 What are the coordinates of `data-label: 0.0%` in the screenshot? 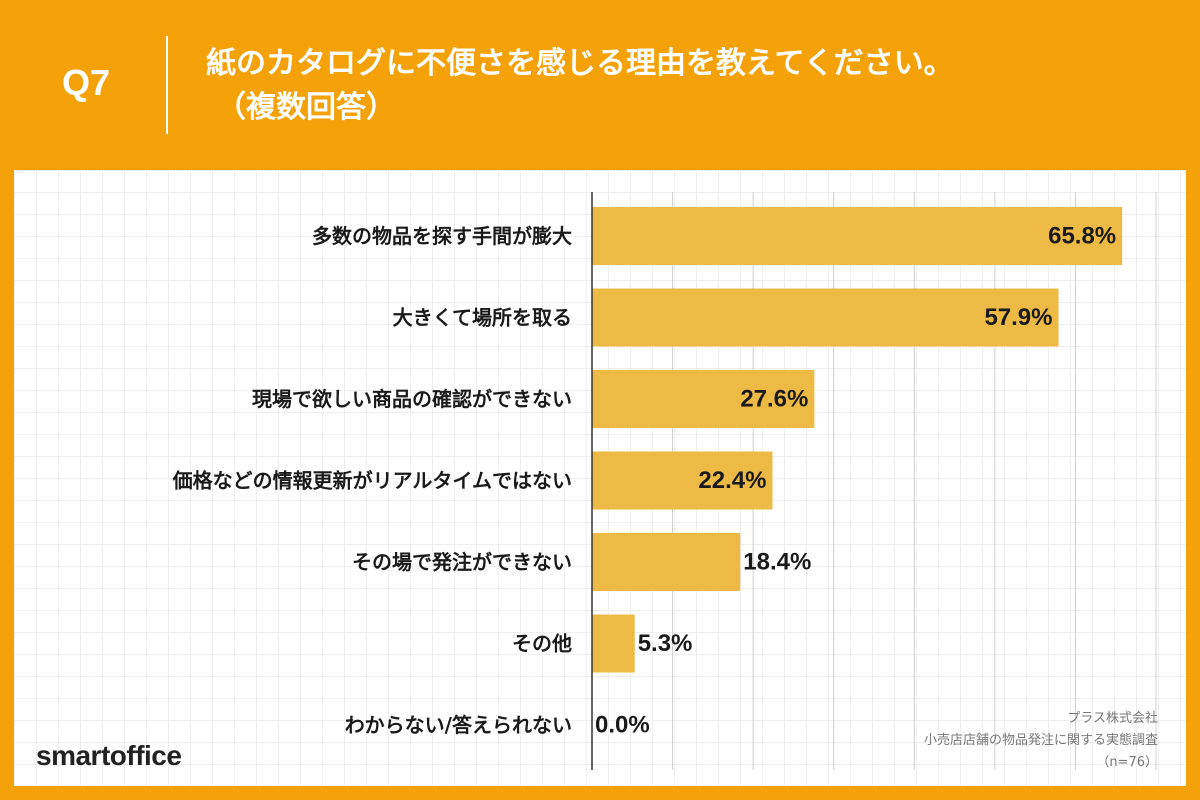 It's located at (622, 725).